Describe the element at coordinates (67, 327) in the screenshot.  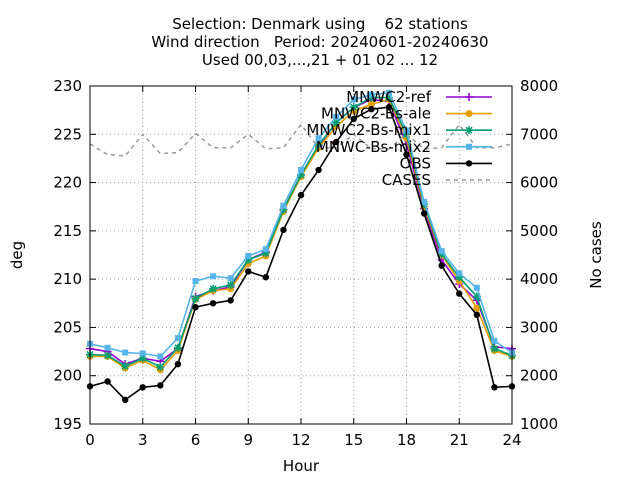
I see `y-tick-label: 205` at that location.